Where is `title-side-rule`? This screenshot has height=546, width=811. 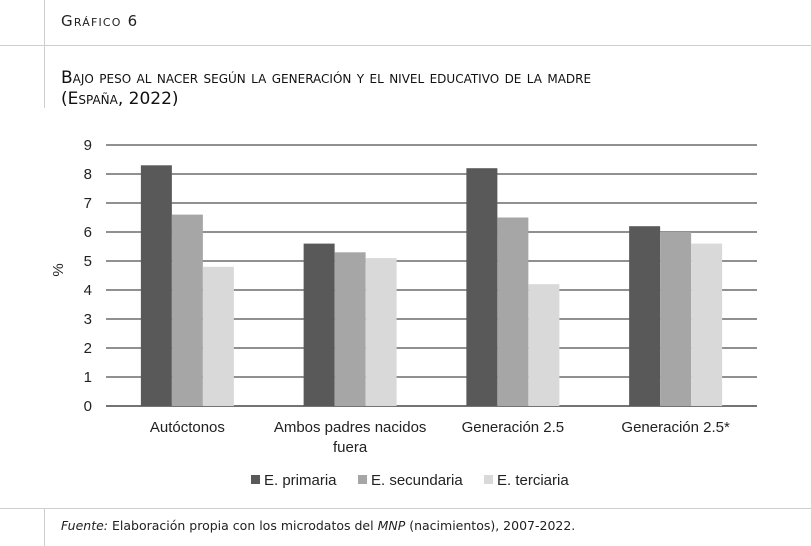 title-side-rule is located at coordinates (44, 77).